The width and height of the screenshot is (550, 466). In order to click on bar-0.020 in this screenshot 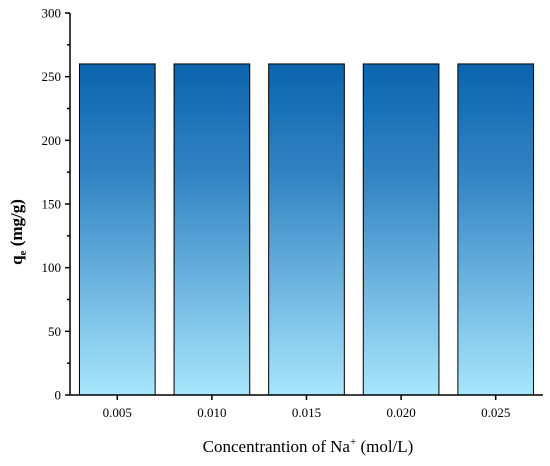, I will do `click(401, 229)`.